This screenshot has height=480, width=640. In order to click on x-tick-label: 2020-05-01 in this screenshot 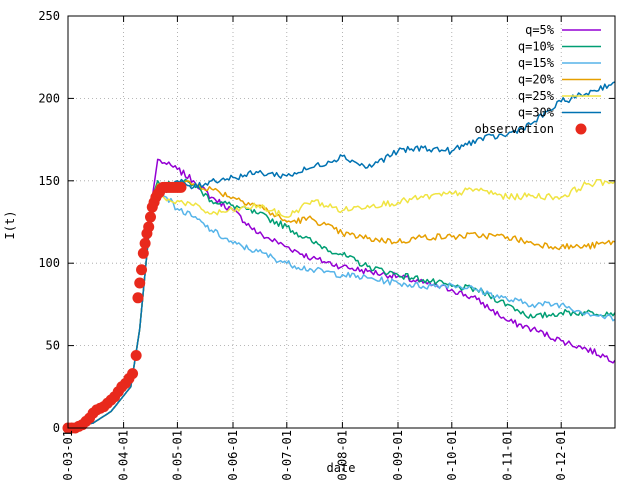, I will do `click(177, 455)`.